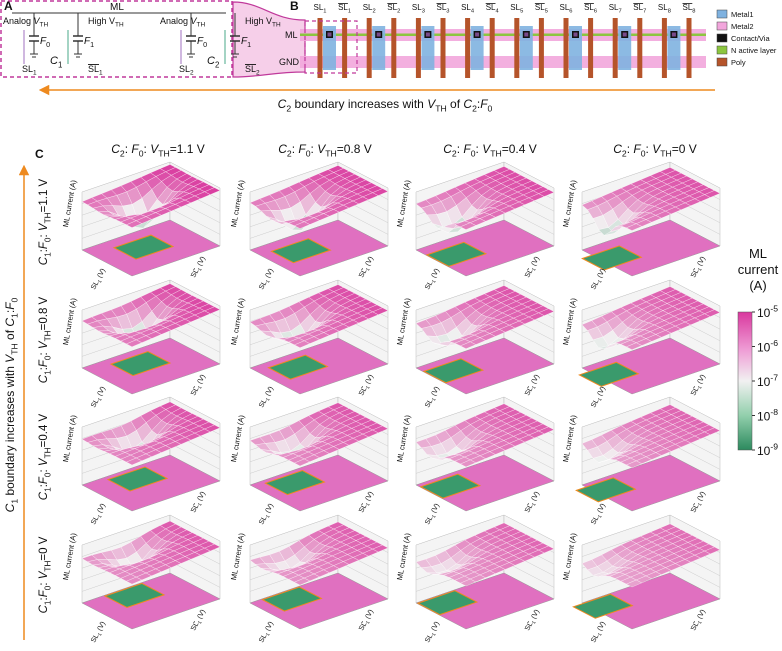 The height and width of the screenshot is (651, 782). I want to click on column-label: SL2, so click(369, 8).